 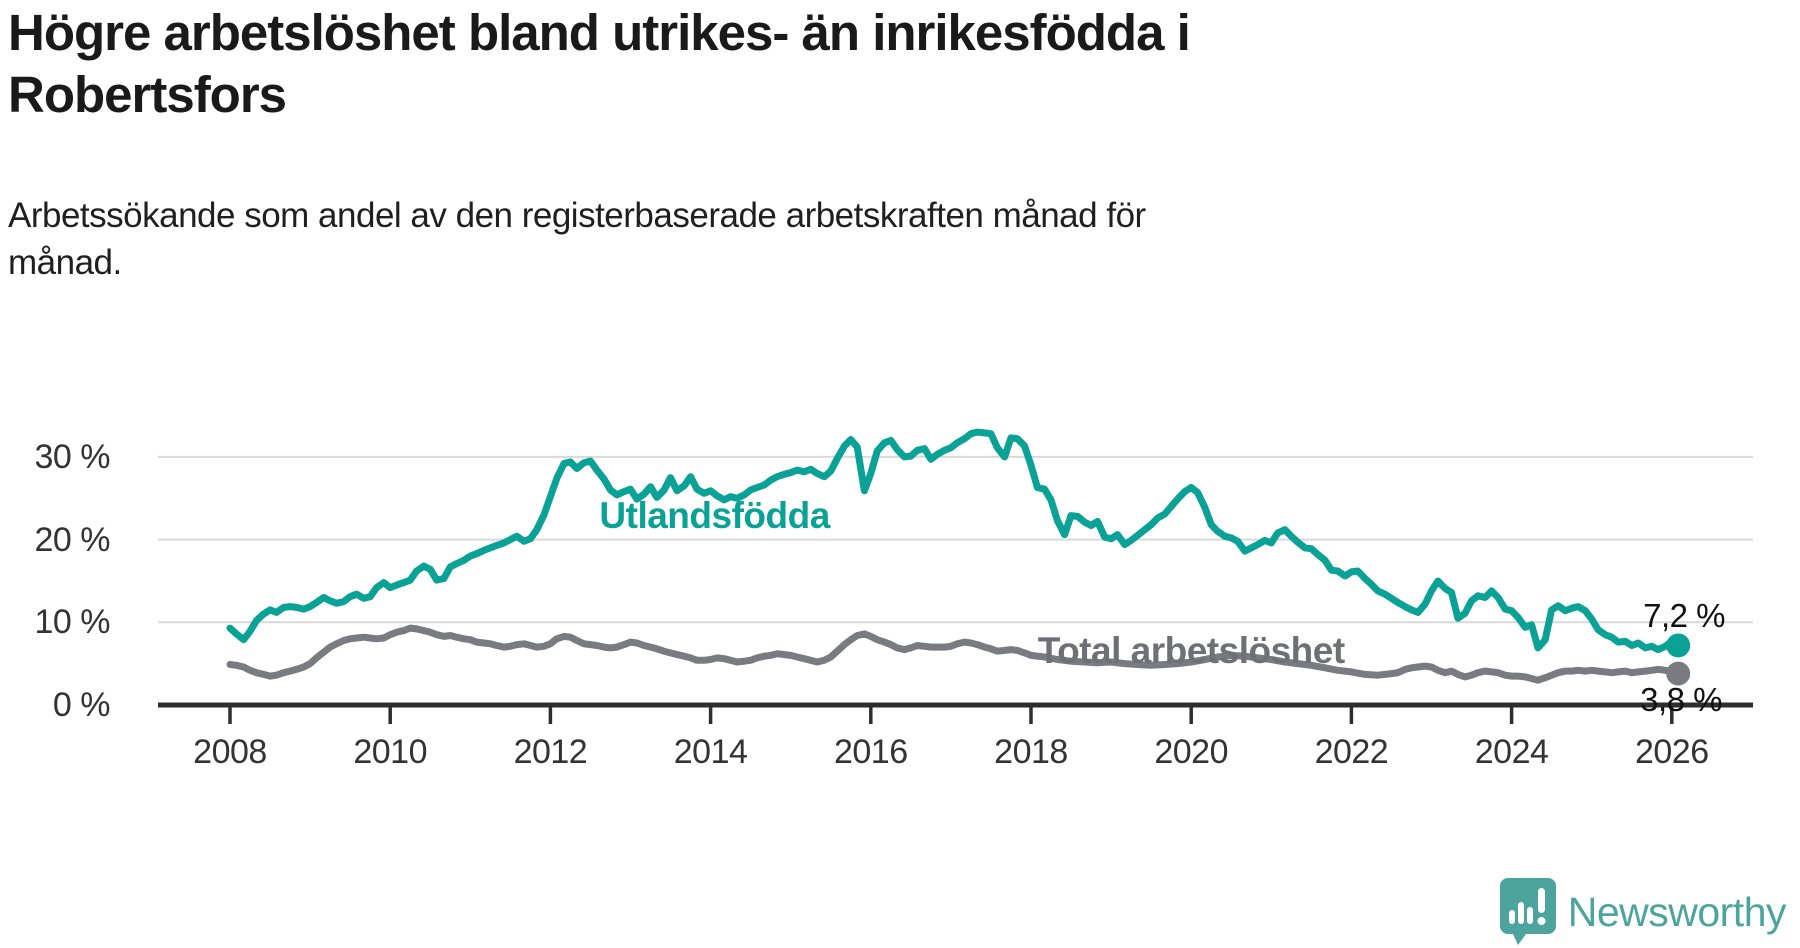 I want to click on x-tick-label: 2008, so click(x=230, y=752).